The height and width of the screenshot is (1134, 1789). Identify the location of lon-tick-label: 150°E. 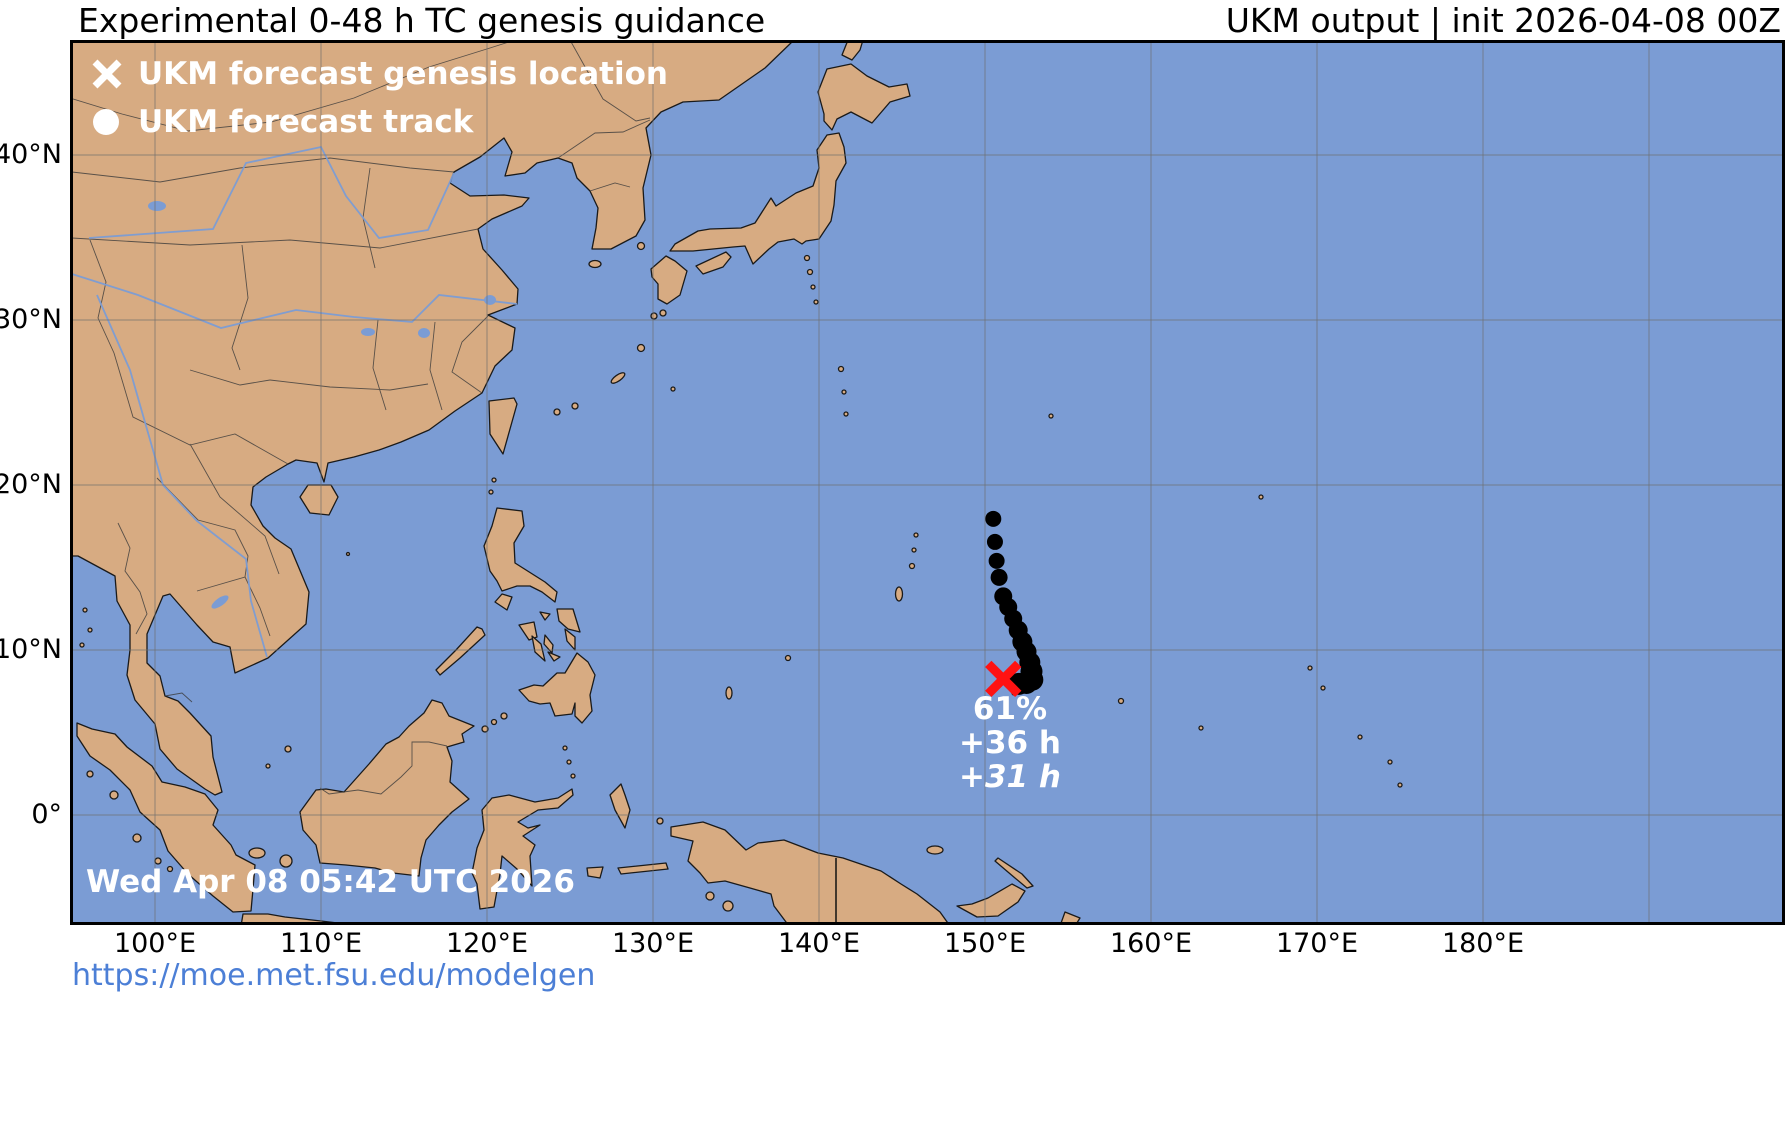
(985, 943).